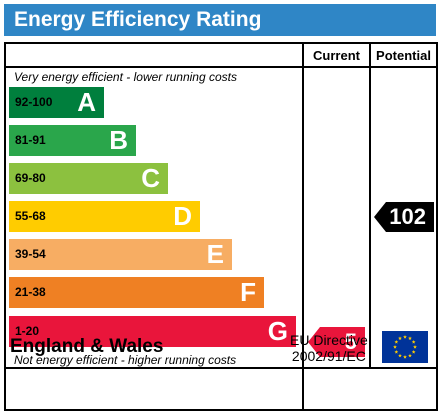  What do you see at coordinates (328, 356) in the screenshot?
I see `directive-line-2: 2002/91/EC` at bounding box center [328, 356].